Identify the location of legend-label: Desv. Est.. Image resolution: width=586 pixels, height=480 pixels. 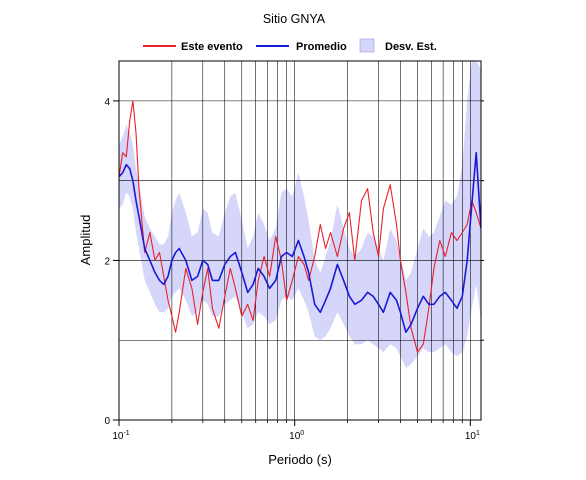
(411, 47).